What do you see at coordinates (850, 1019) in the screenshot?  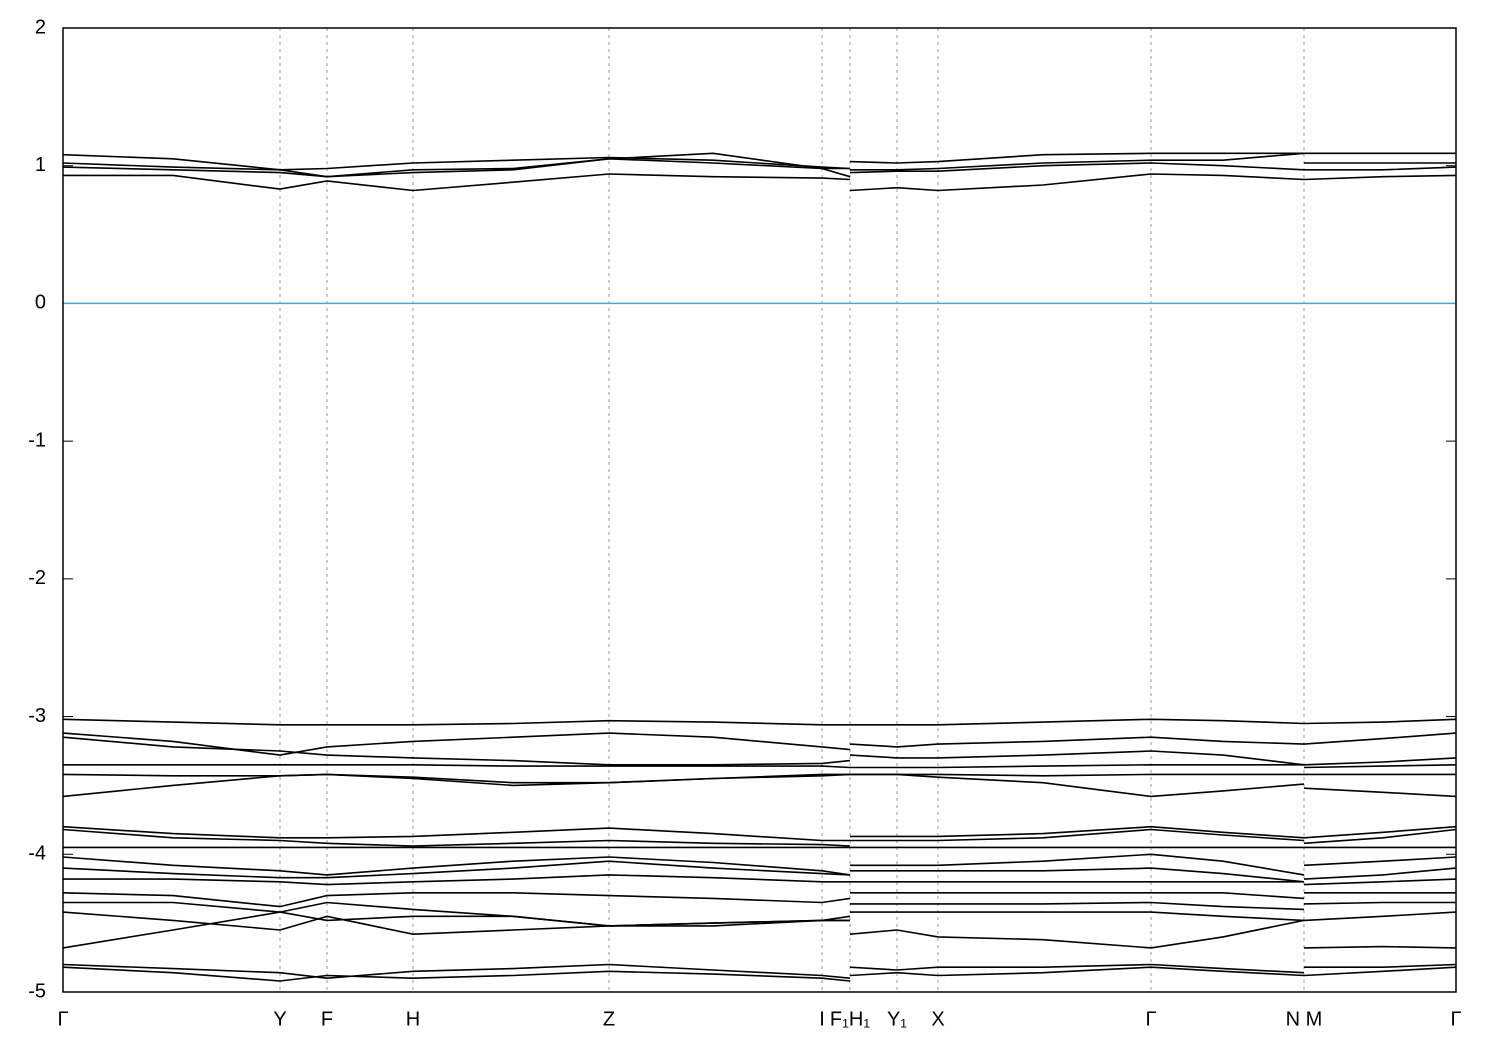 I see `x-tick-label: F₁H₁` at bounding box center [850, 1019].